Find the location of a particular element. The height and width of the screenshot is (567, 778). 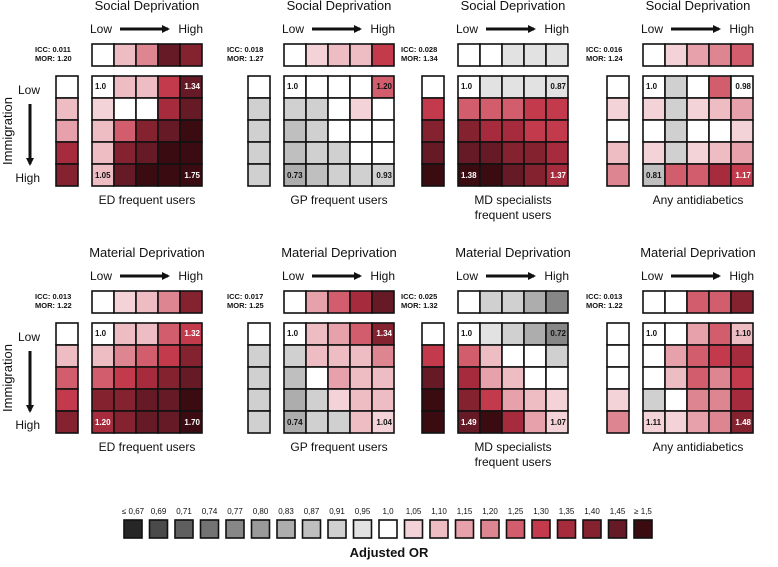

legend-label: 0,69 is located at coordinates (159, 511).